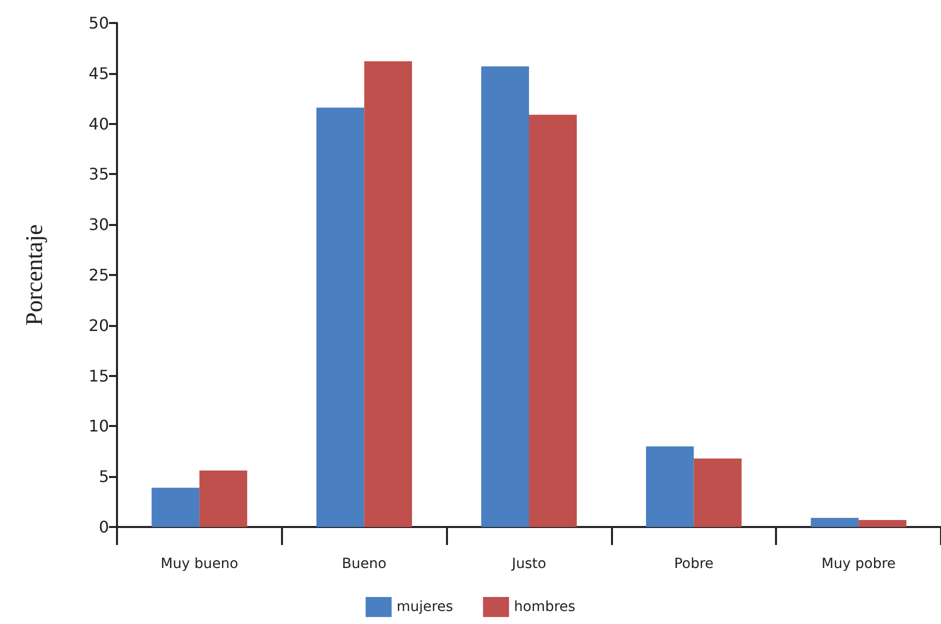 The width and height of the screenshot is (941, 624). I want to click on x-tick-label: Muy pobre, so click(859, 564).